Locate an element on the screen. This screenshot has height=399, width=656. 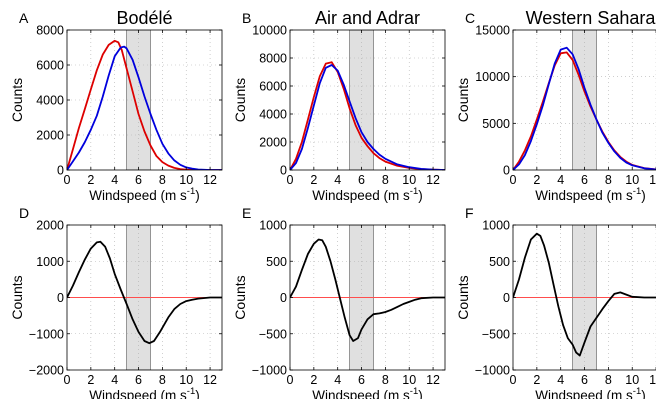
panel-title: Air and Adrar is located at coordinates (367, 18).